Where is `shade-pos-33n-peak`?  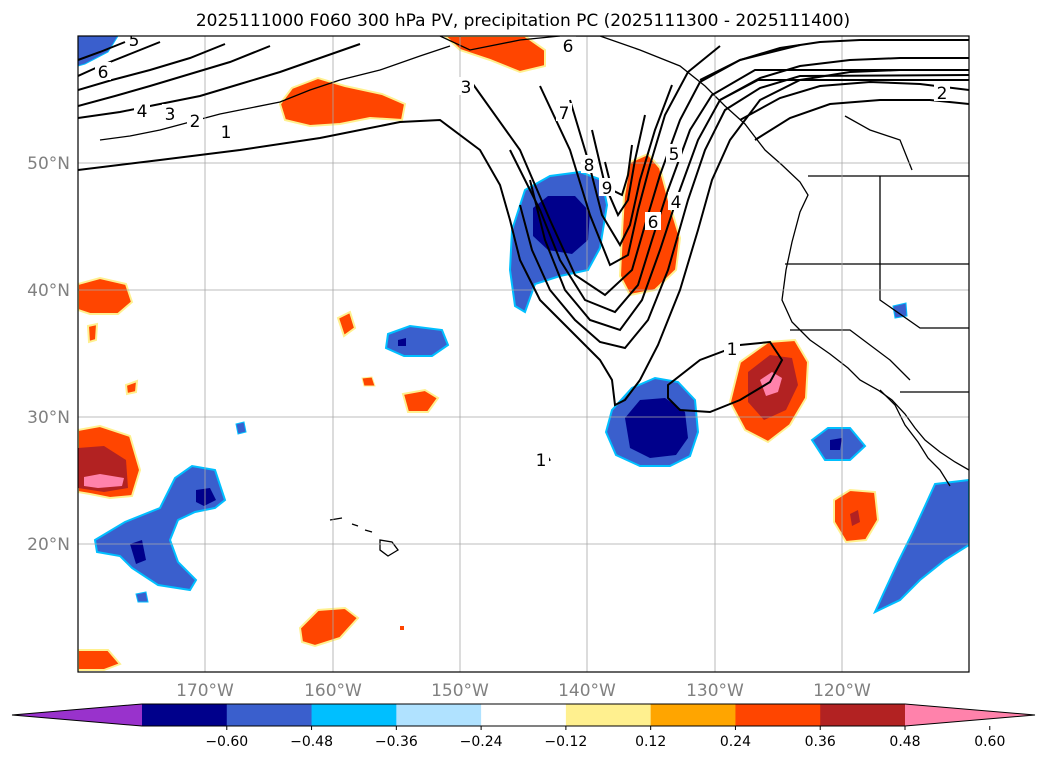
shade-pos-33n-peak is located at coordinates (771, 384).